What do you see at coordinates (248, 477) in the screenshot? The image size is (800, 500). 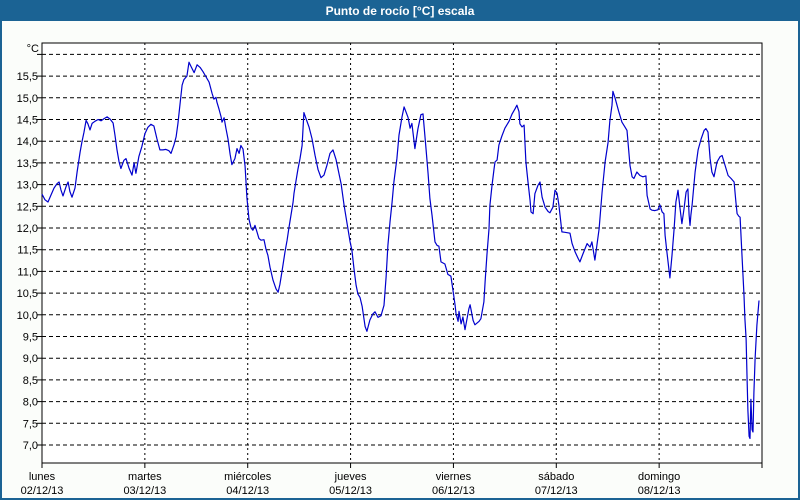 I see `x-day-name-label: miércoles` at bounding box center [248, 477].